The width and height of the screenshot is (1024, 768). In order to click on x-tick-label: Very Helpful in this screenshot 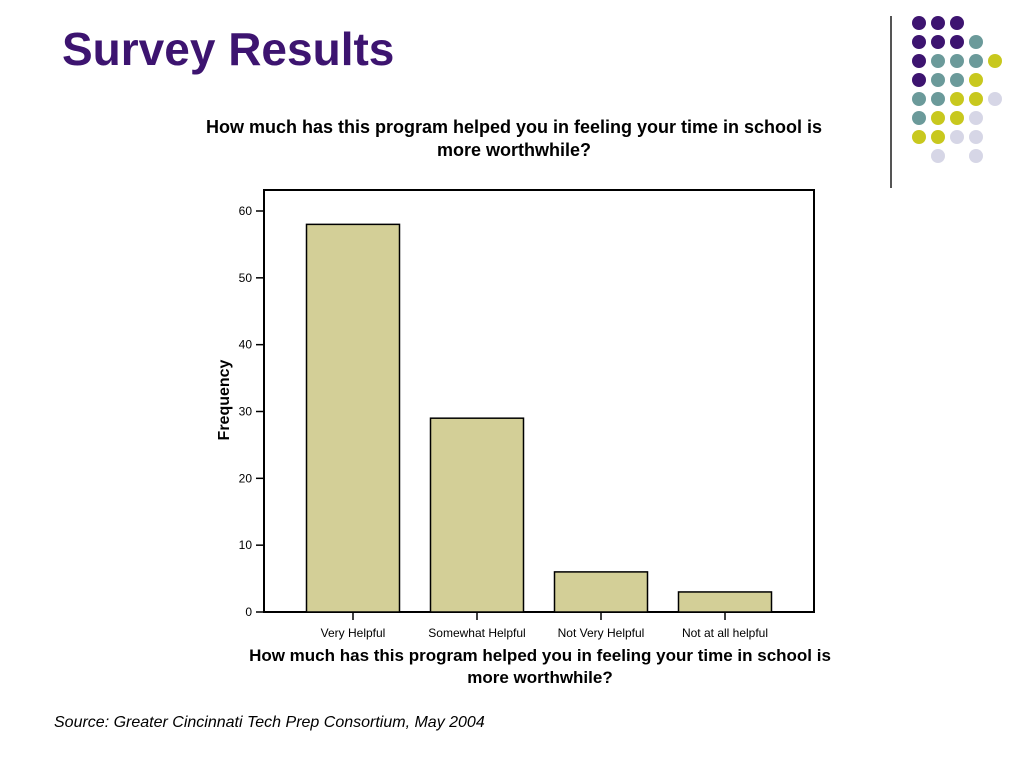, I will do `click(353, 633)`.